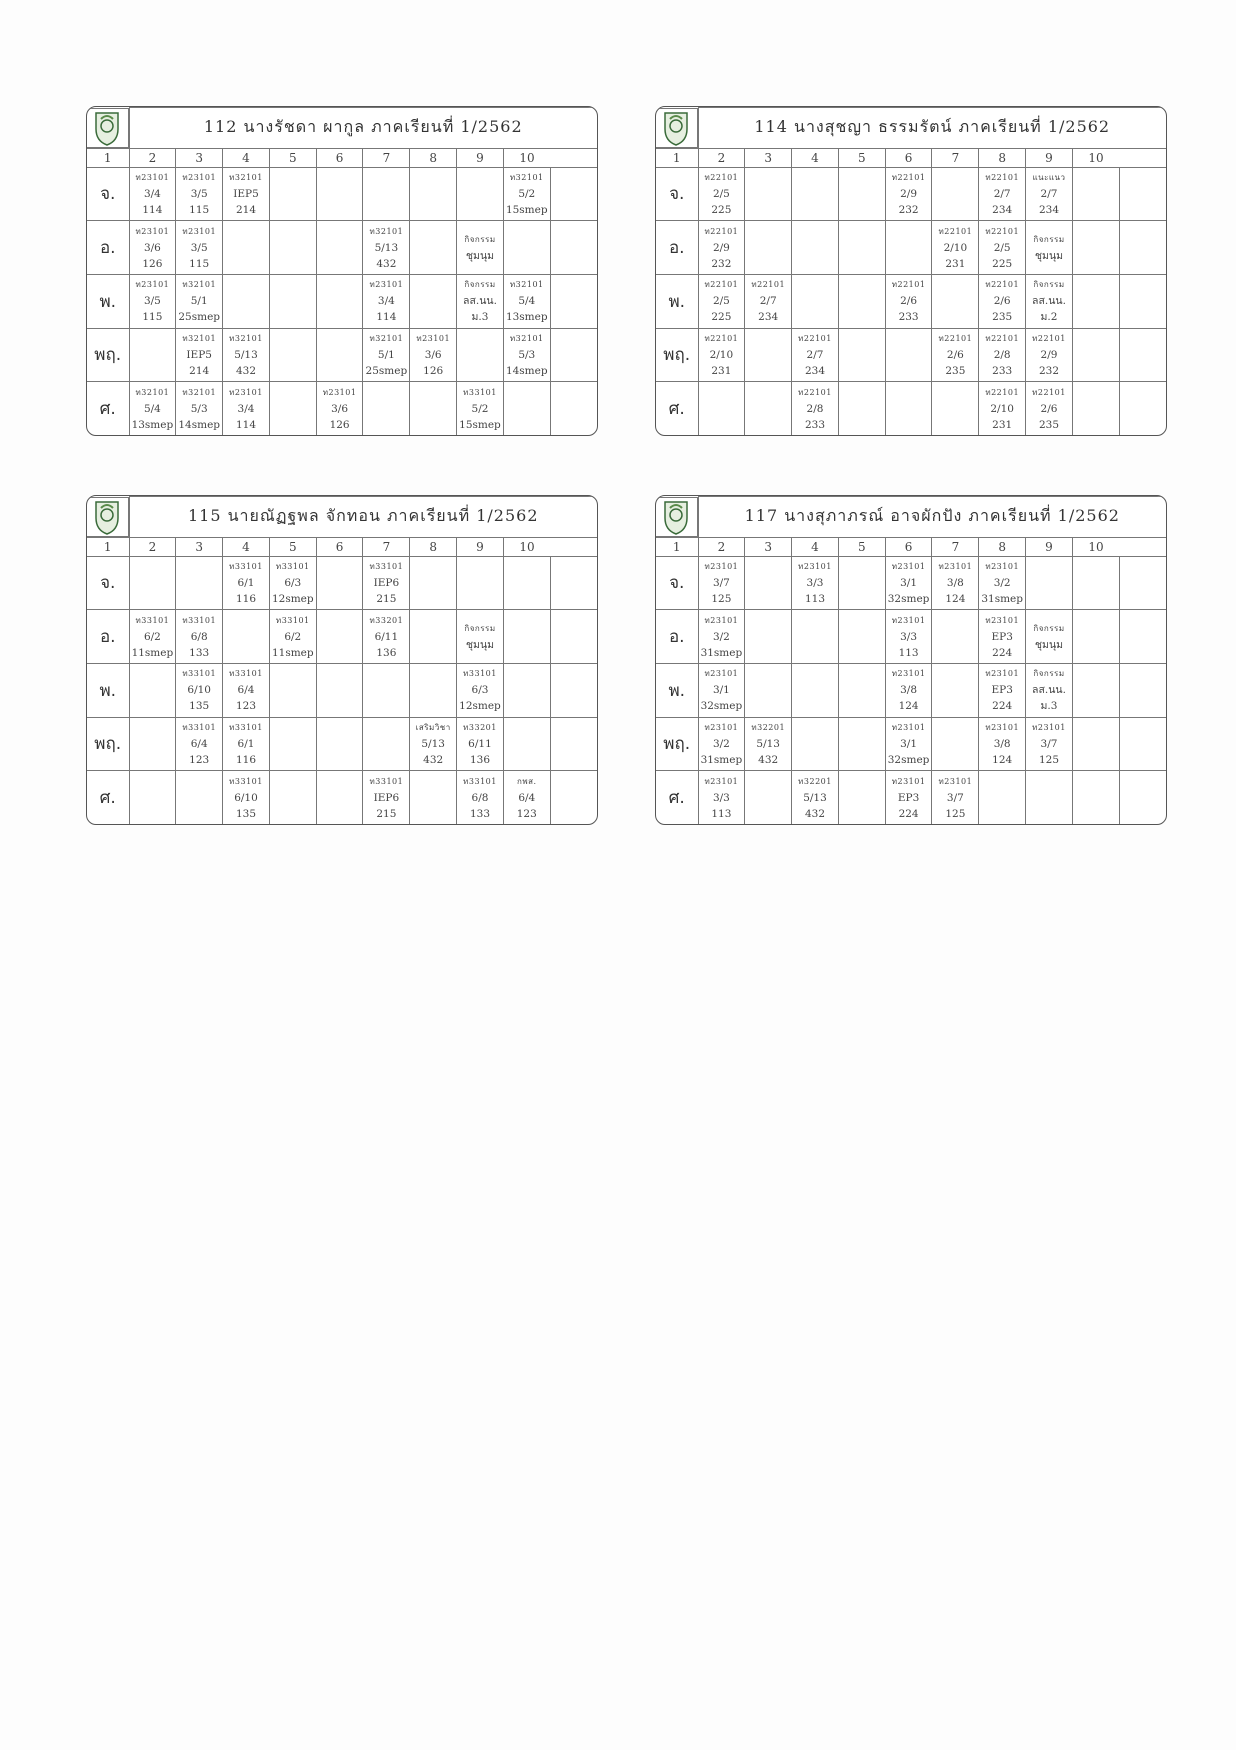 The width and height of the screenshot is (1236, 1750). Describe the element at coordinates (199, 424) in the screenshot. I see `room: 14smep` at that location.